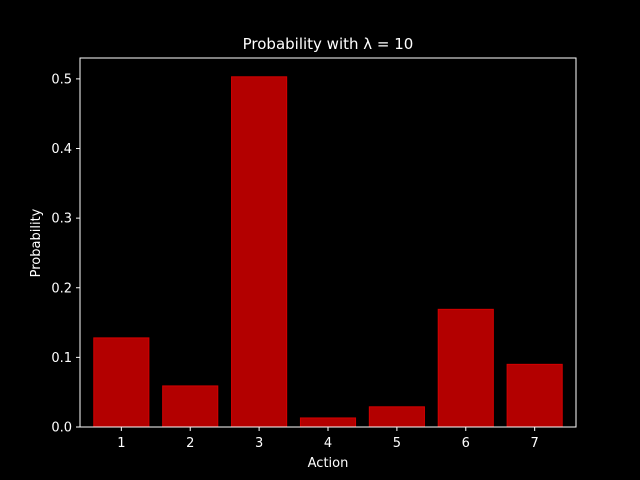 The image size is (640, 480). I want to click on y-tick-label-4: 0.4, so click(61, 149).